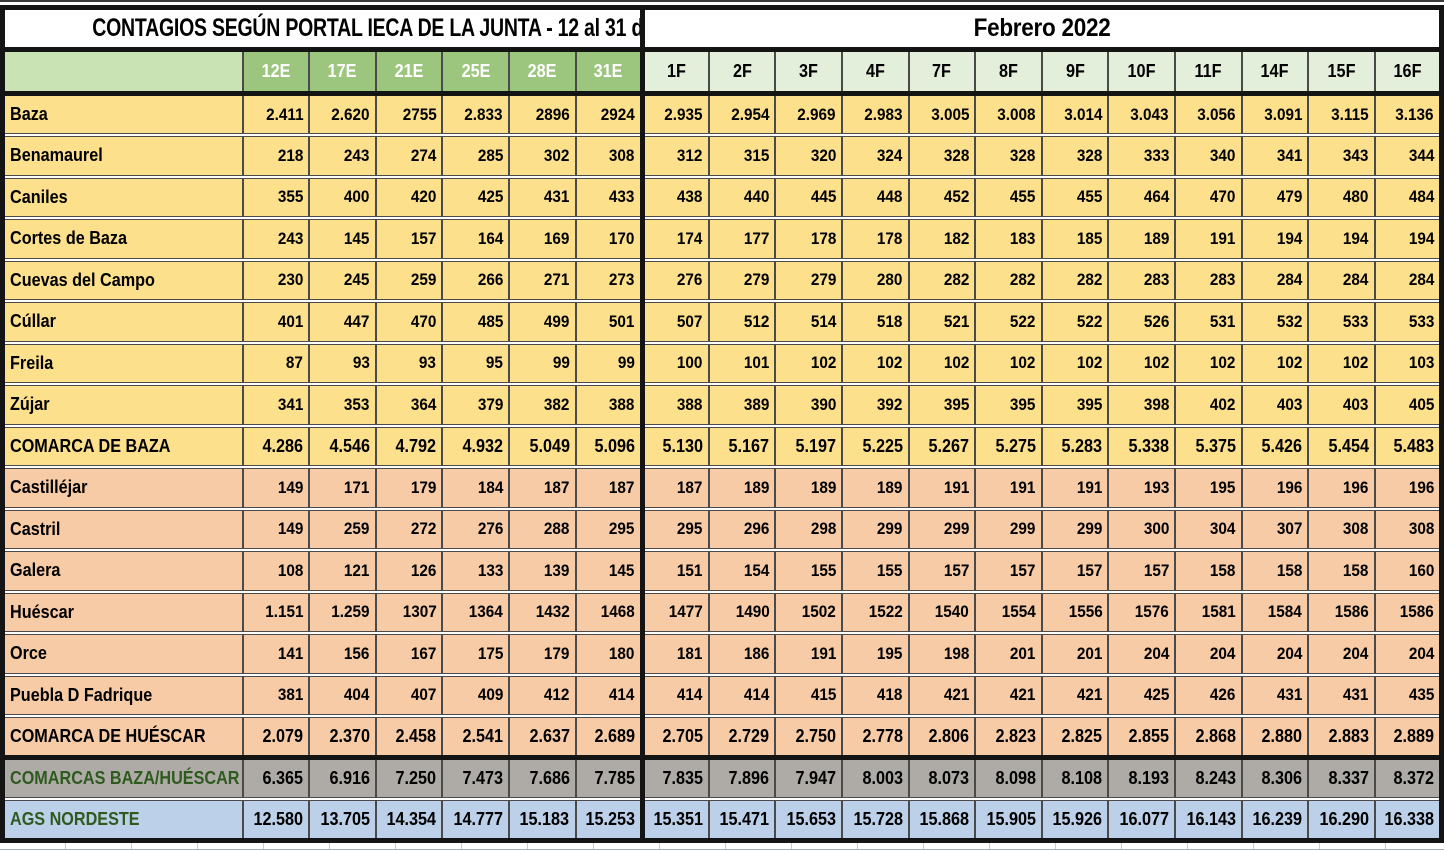  Describe the element at coordinates (1275, 571) in the screenshot. I see `value-cell: 158` at that location.